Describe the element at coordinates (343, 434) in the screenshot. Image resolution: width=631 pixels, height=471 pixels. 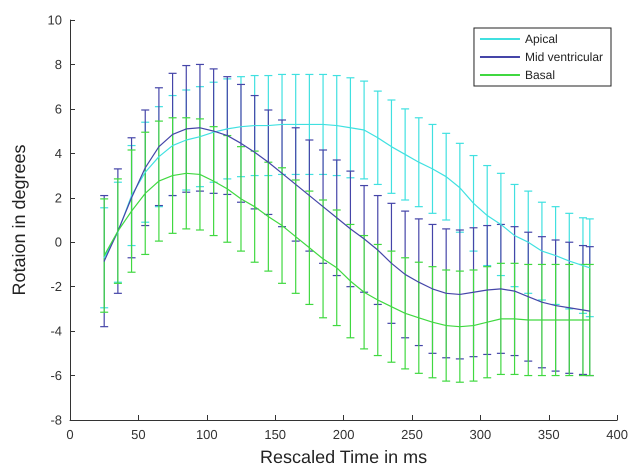
I see `x-tick-label: 200` at that location.